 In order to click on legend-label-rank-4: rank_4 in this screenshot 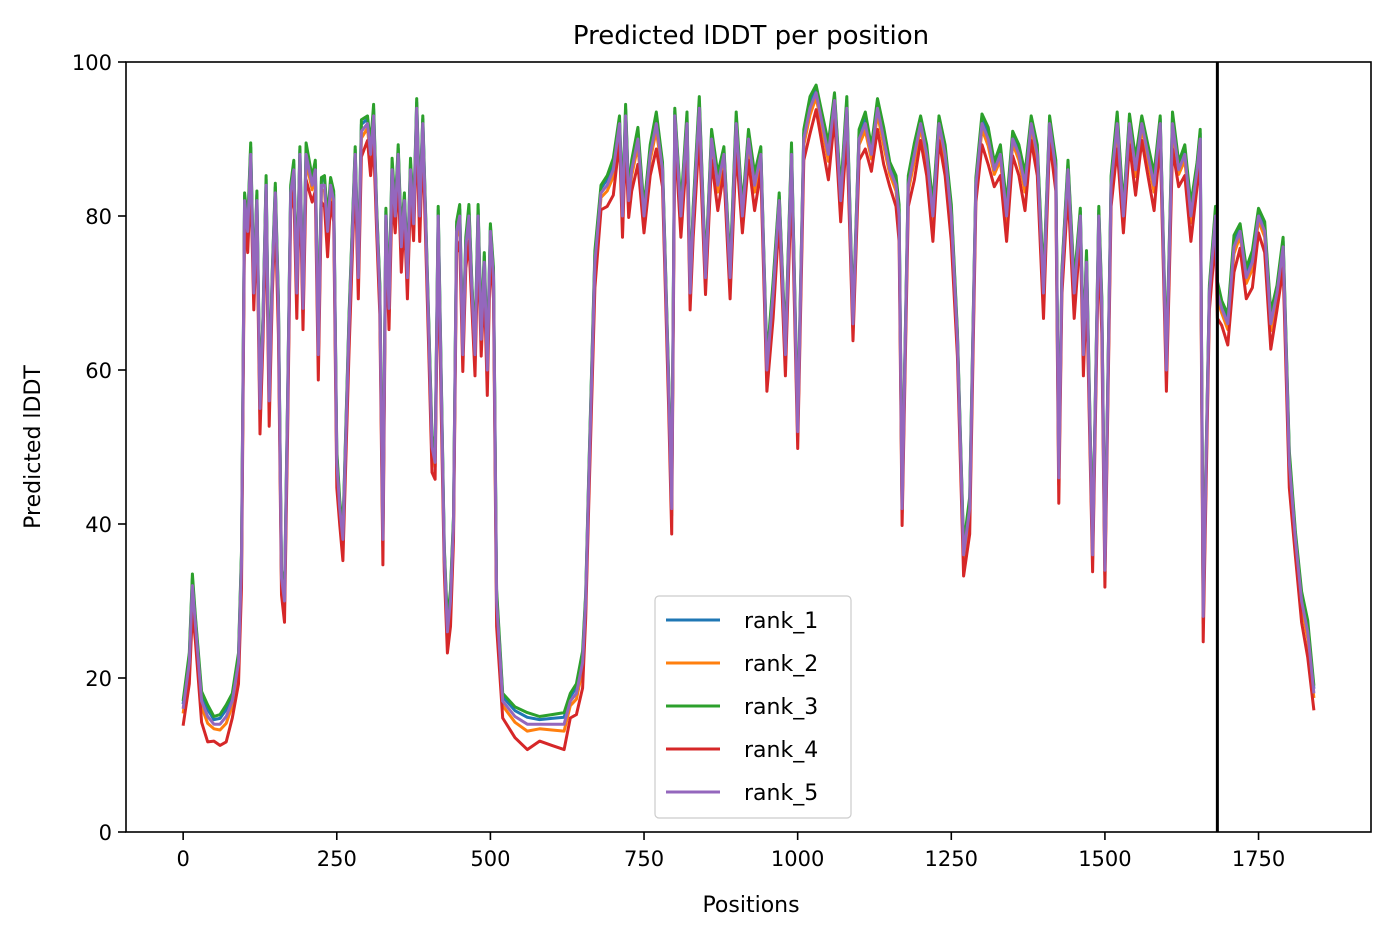, I will do `click(781, 750)`.